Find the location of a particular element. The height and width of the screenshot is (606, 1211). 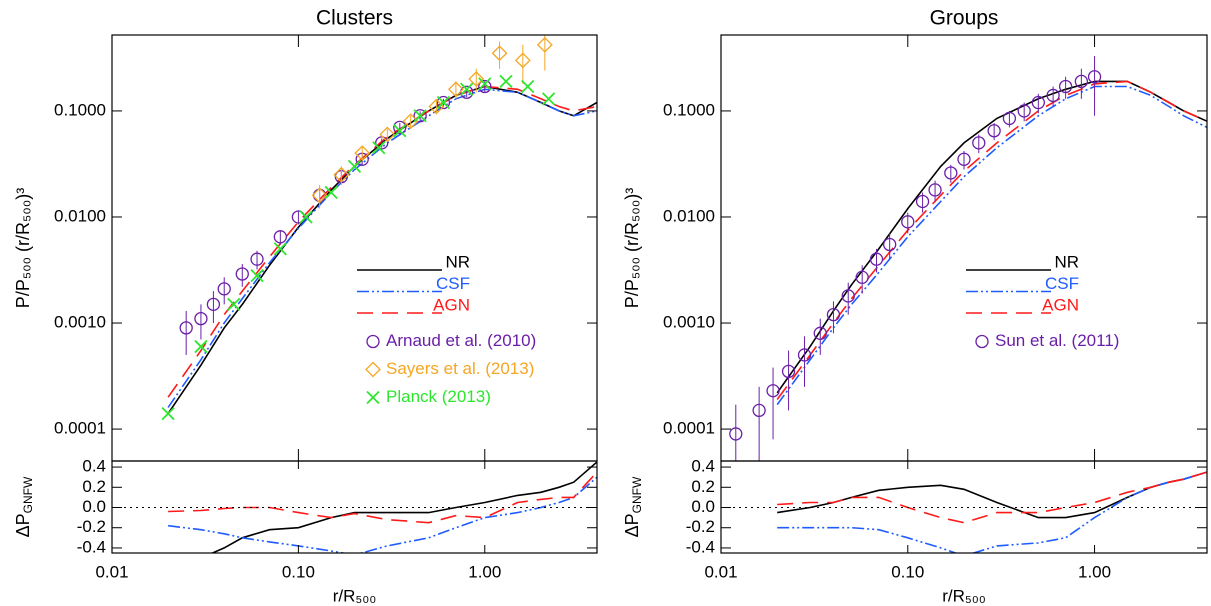

y-tick-label: 0.0010 is located at coordinates (689, 322).